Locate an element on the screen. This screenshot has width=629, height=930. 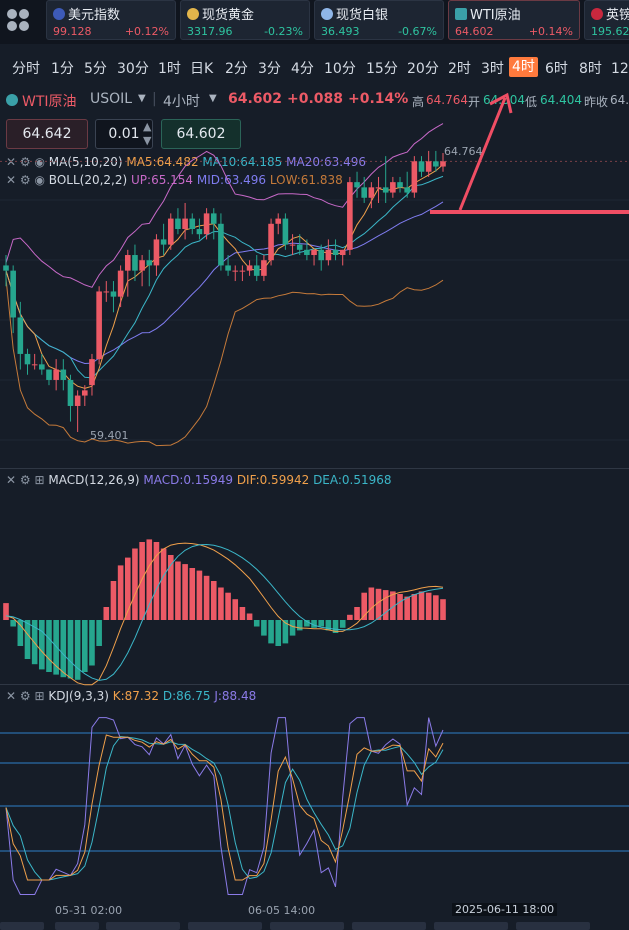
period-tab: 2分 is located at coordinates (236, 69).